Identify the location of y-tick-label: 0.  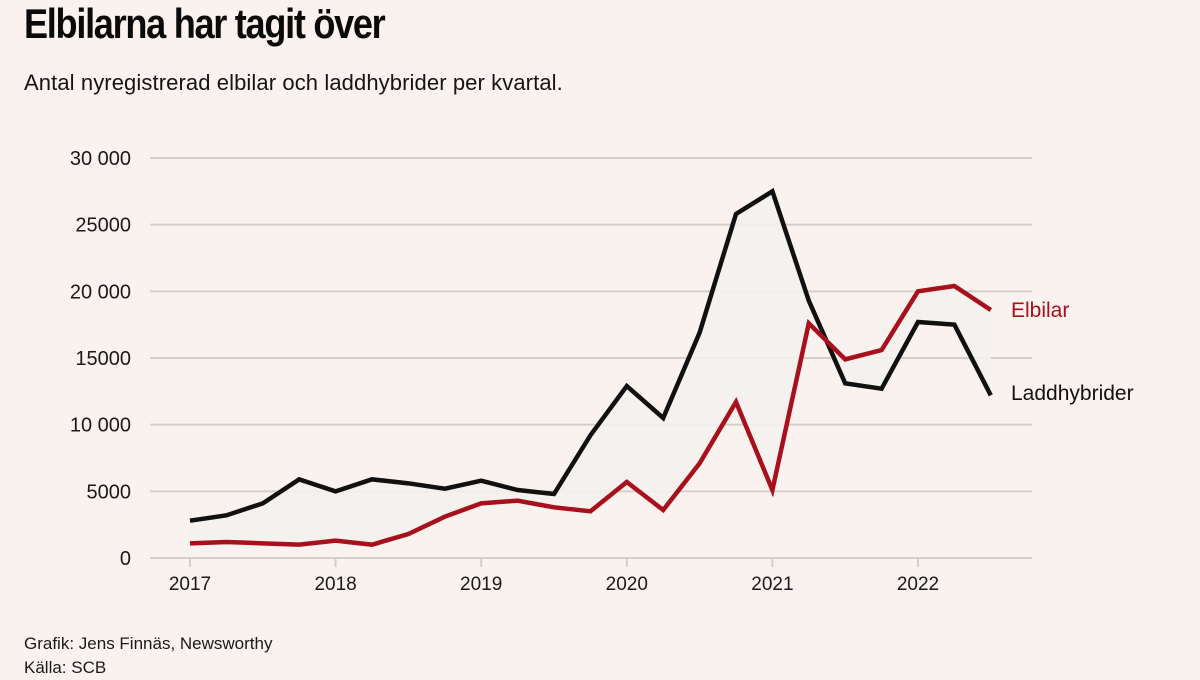
(125, 559).